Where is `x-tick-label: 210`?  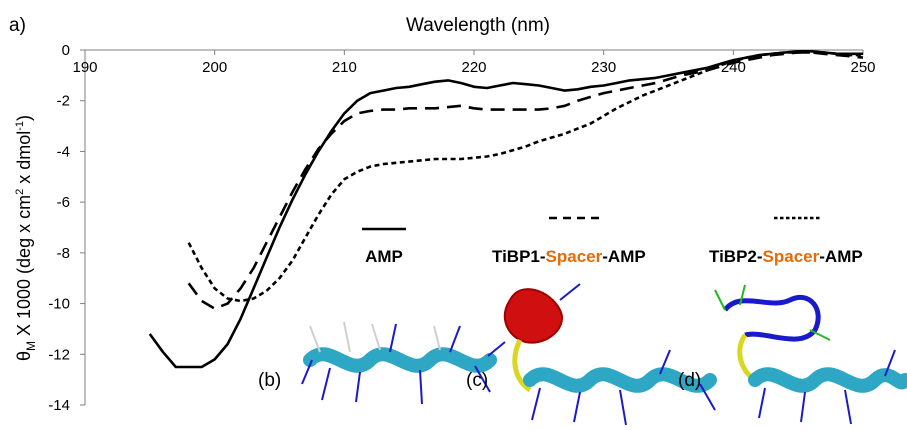 x-tick-label: 210 is located at coordinates (344, 67).